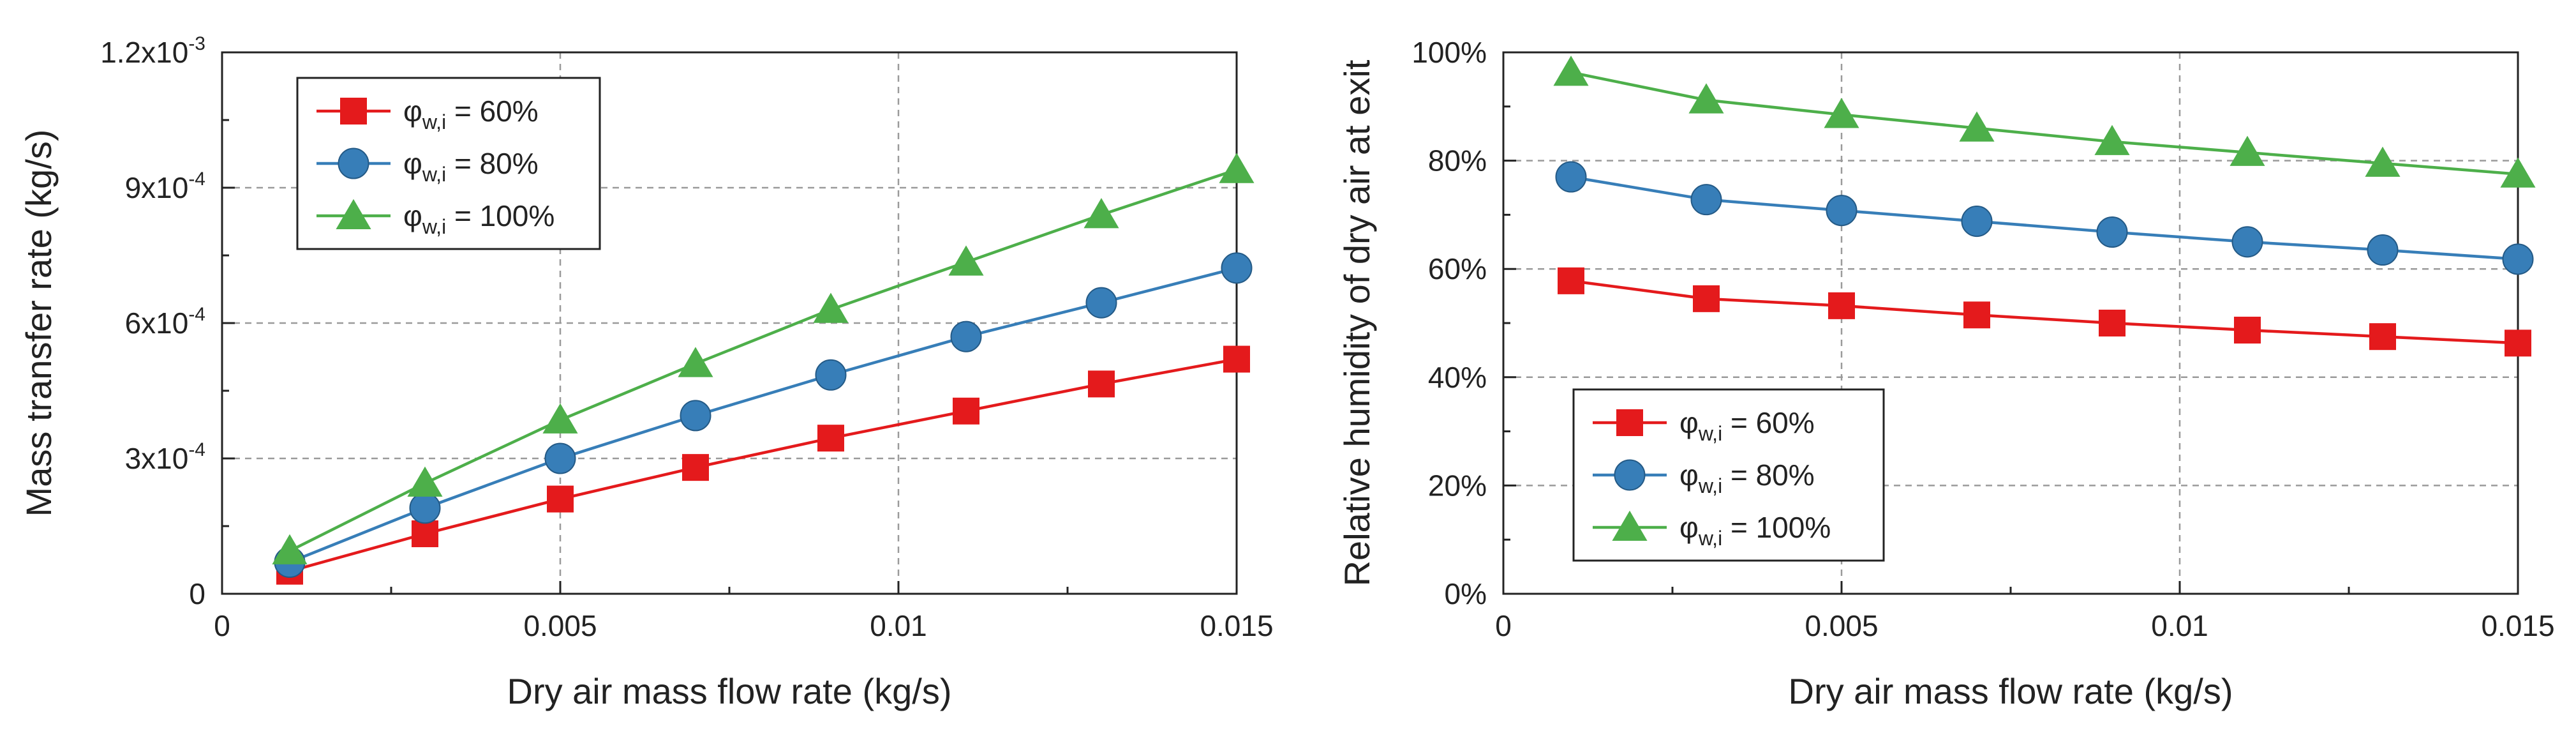  Describe the element at coordinates (1457, 377) in the screenshot. I see `text-span: 40%` at that location.